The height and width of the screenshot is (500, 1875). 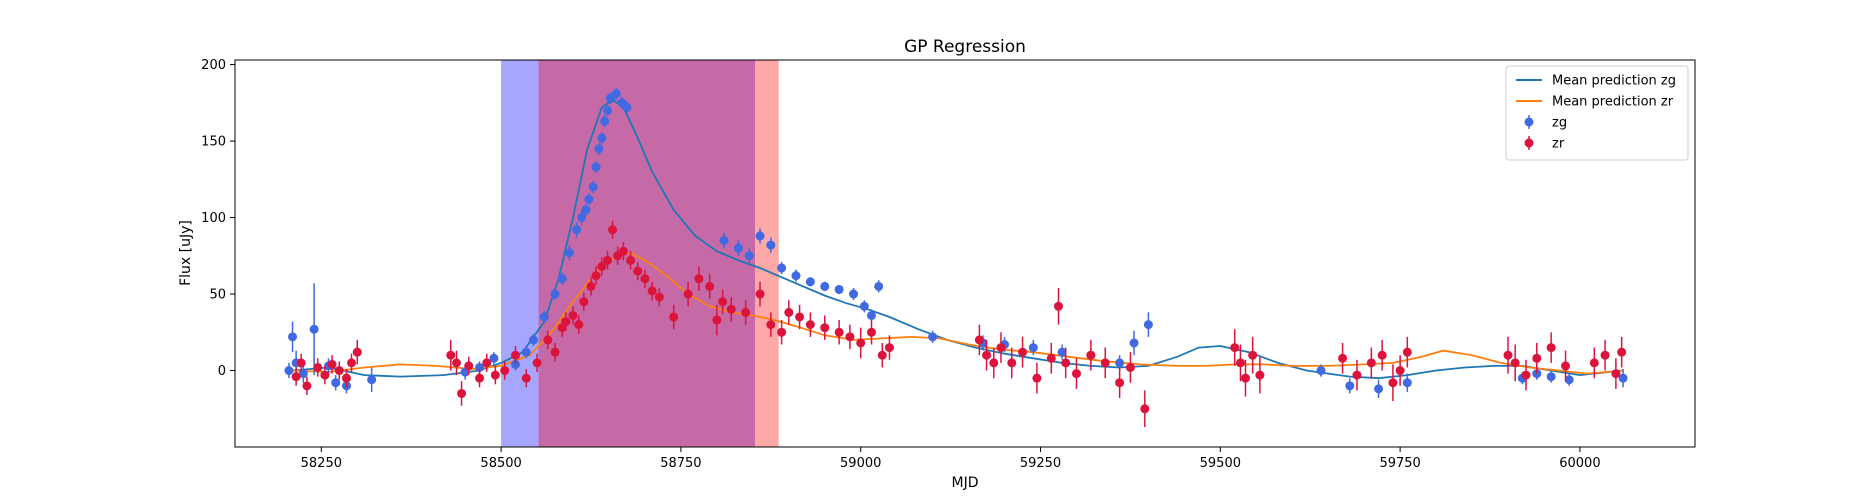 What do you see at coordinates (1040, 463) in the screenshot?
I see `x-tick-label: 59250` at bounding box center [1040, 463].